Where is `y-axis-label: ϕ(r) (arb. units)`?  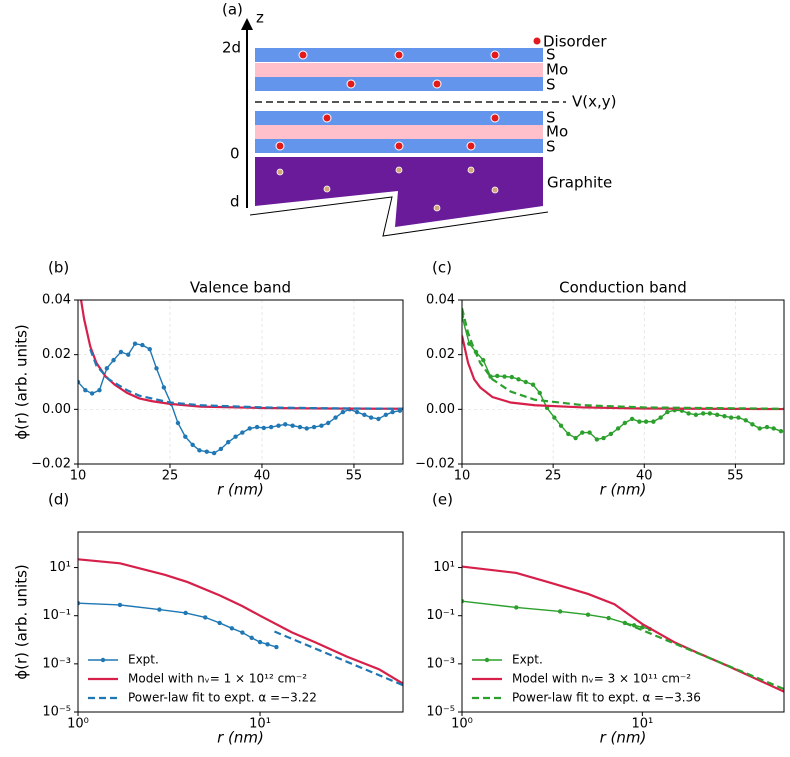
y-axis-label: ϕ(r) (arb. units) is located at coordinates (22, 622).